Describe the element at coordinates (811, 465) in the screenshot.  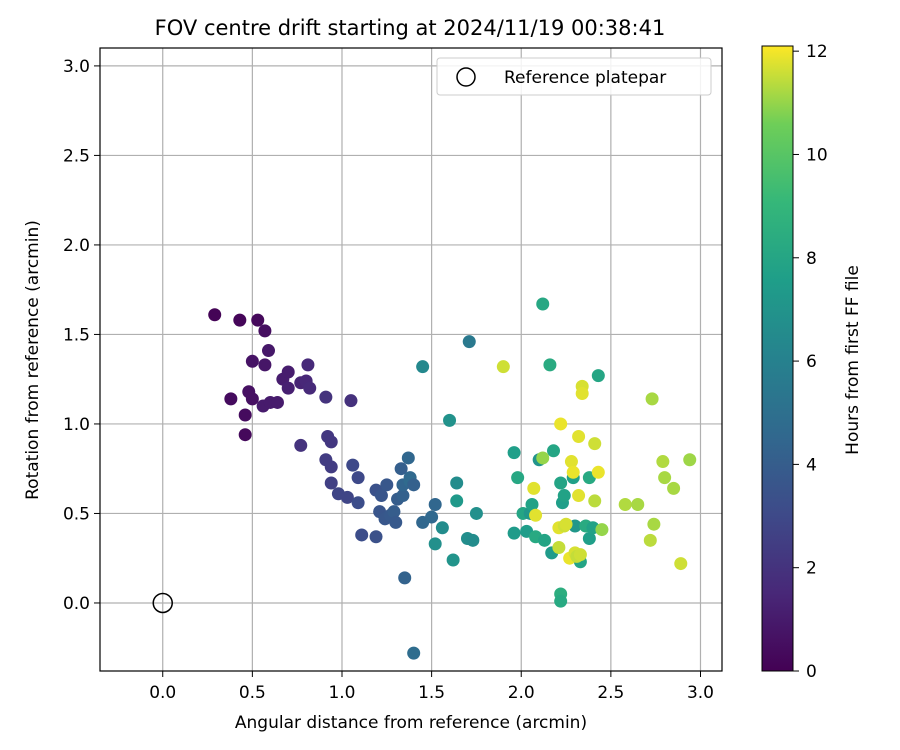
I see `colorbar-tick-label: 4` at that location.